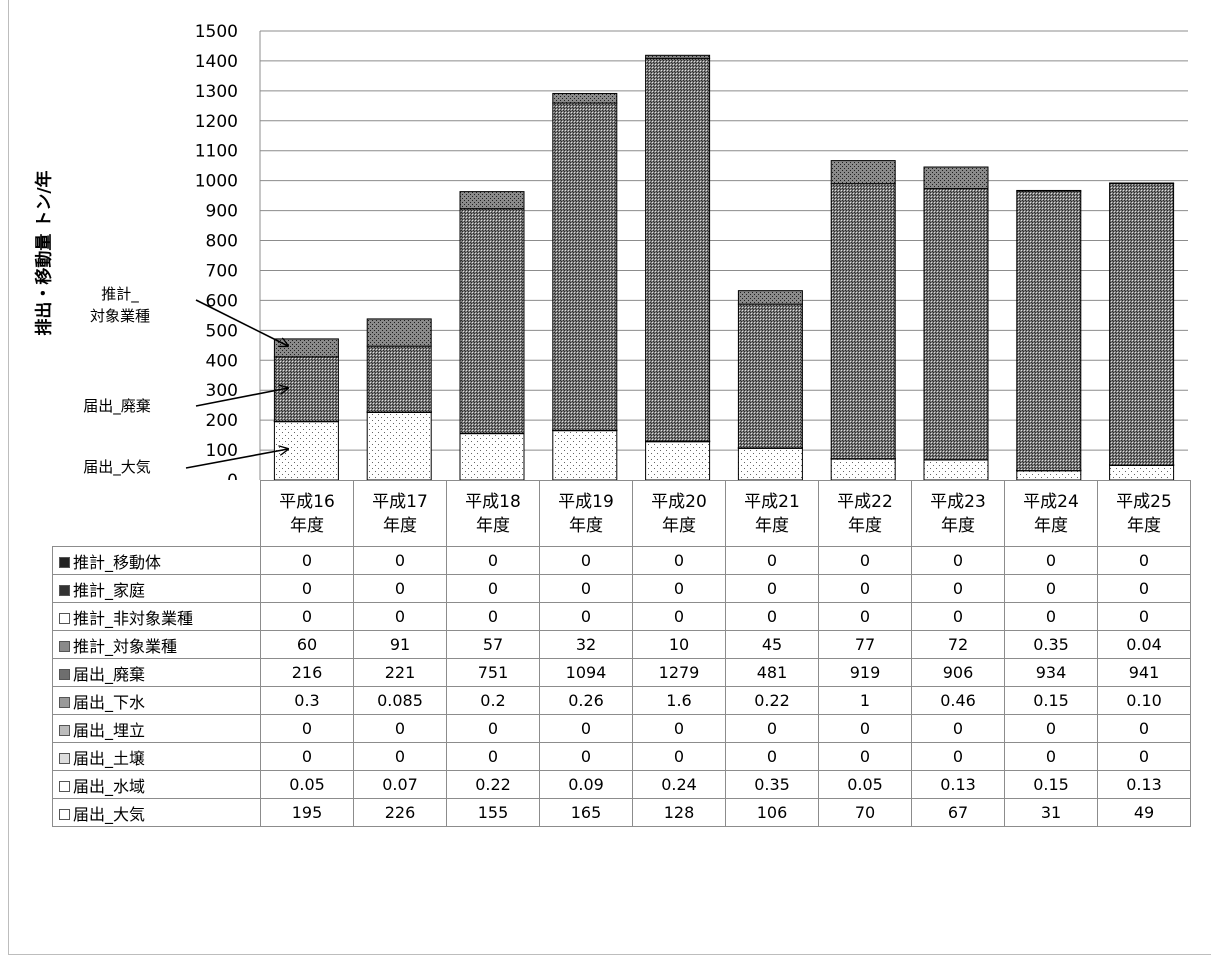 The image size is (1211, 956). I want to click on data-cell: 0.05, so click(307, 784).